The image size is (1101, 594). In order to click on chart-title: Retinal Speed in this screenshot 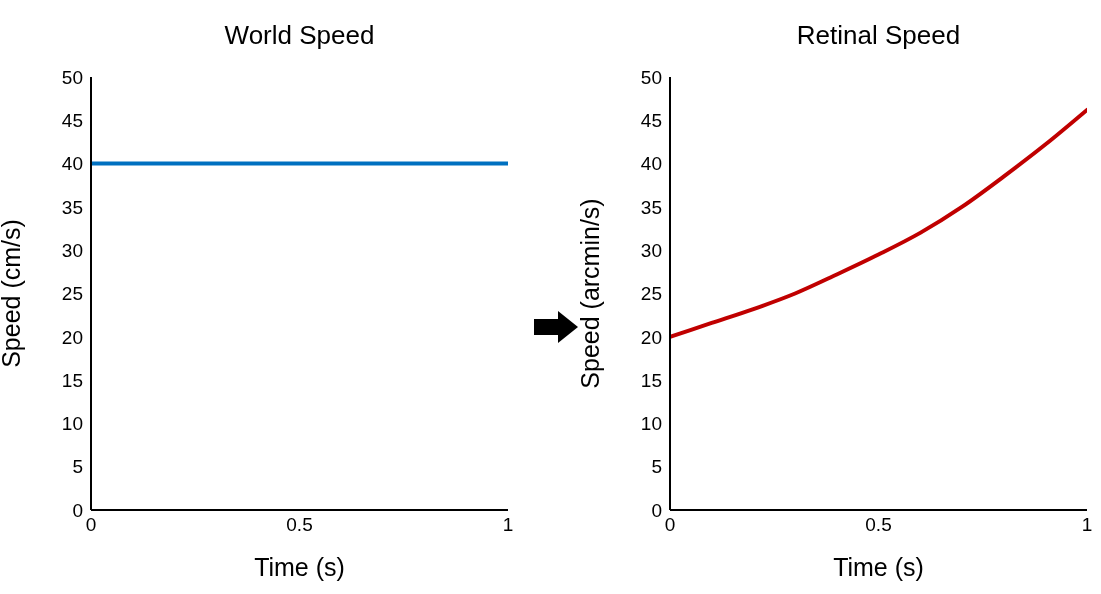, I will do `click(878, 35)`.